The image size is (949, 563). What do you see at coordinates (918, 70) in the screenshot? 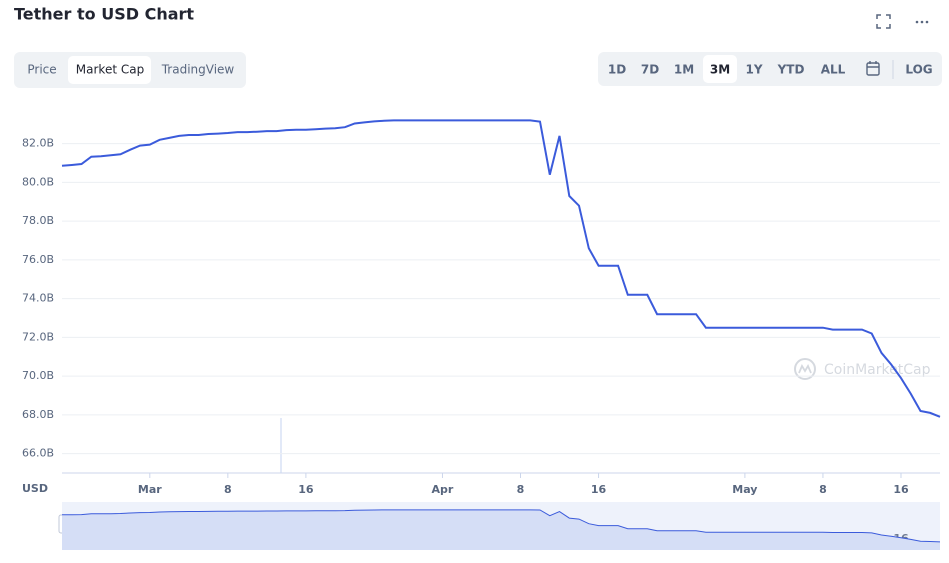
I see `log-button: LOG` at bounding box center [918, 70].